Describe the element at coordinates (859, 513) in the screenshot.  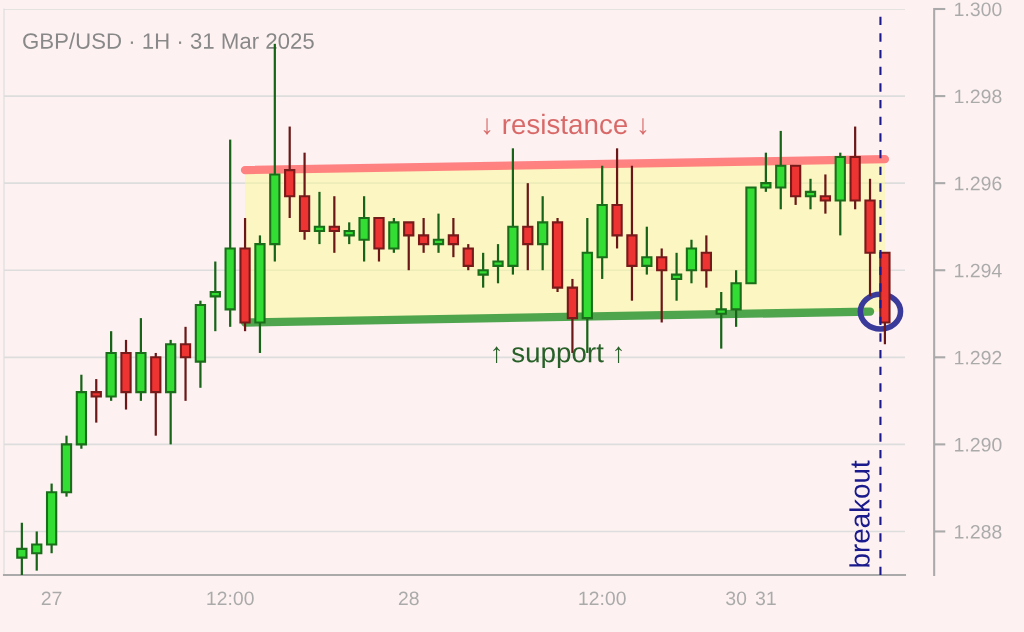
I see `annotation: breakout` at that location.